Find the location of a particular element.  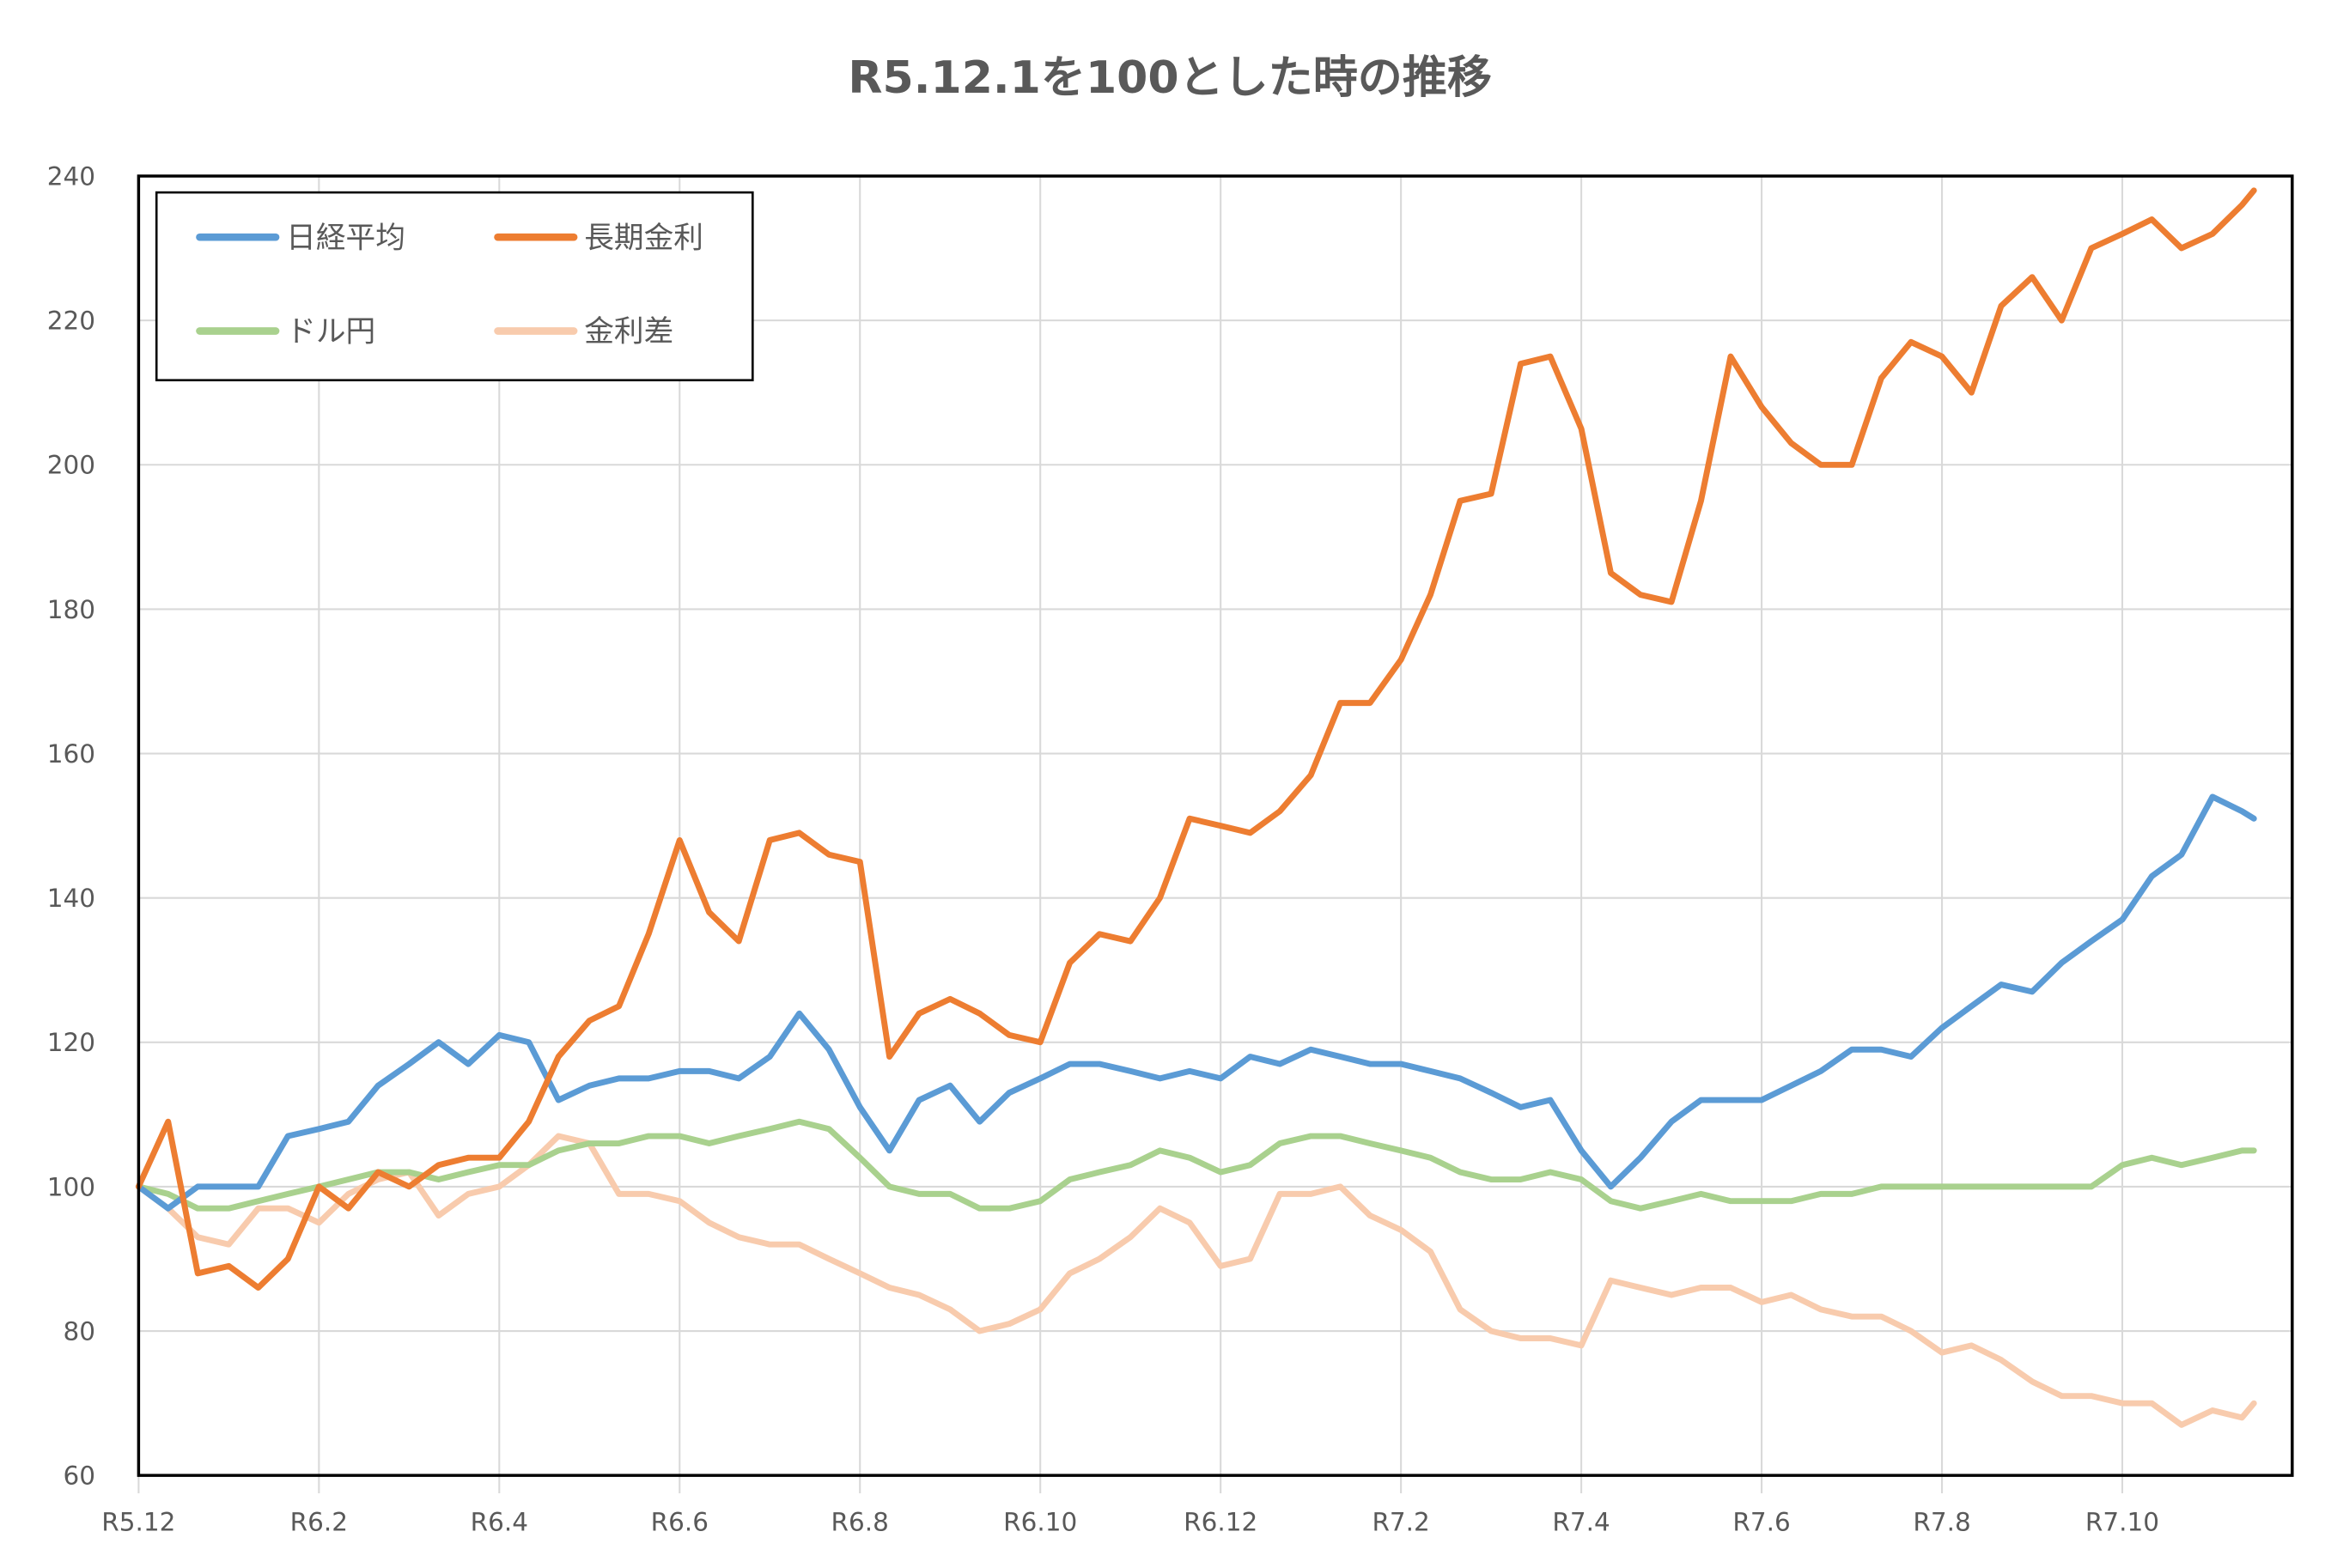

y-tick-label: 240 is located at coordinates (71, 176).